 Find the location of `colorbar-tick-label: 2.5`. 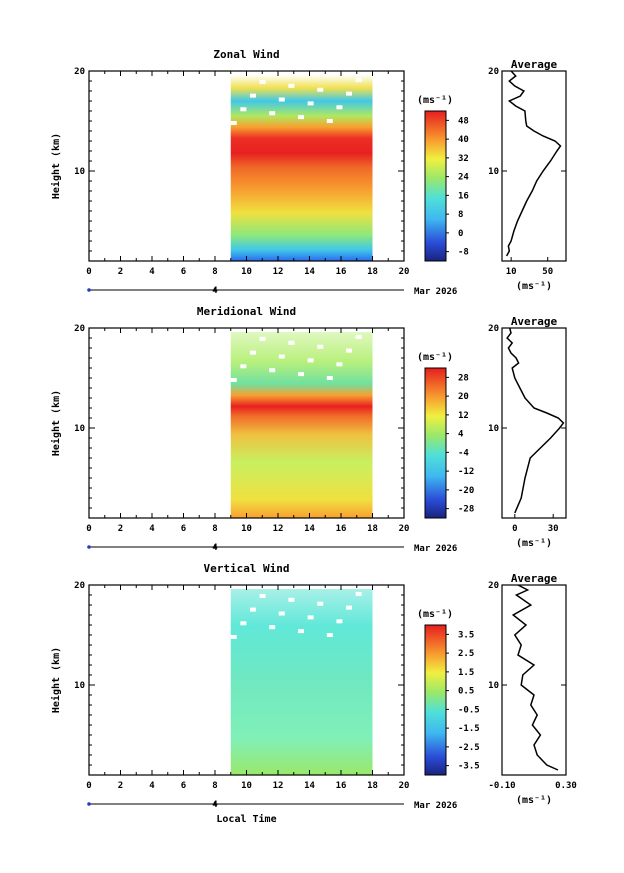

colorbar-tick-label: 2.5 is located at coordinates (466, 654).